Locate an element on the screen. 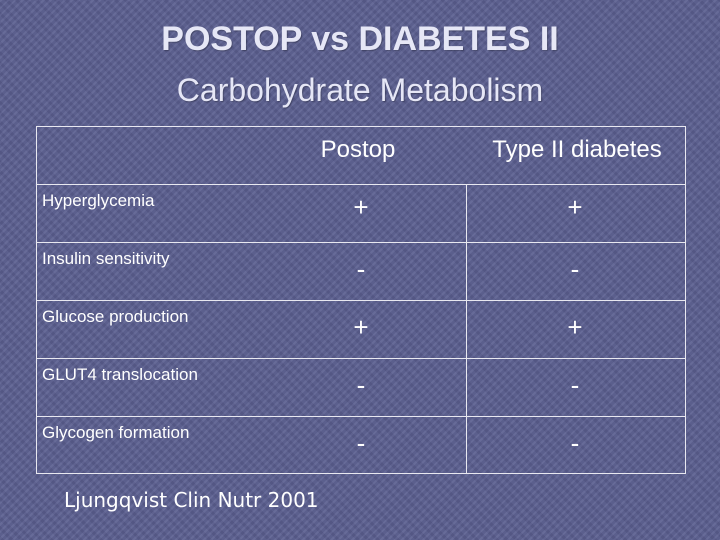  slide-subtitle: Carbohydrate Metabolism is located at coordinates (360, 90).